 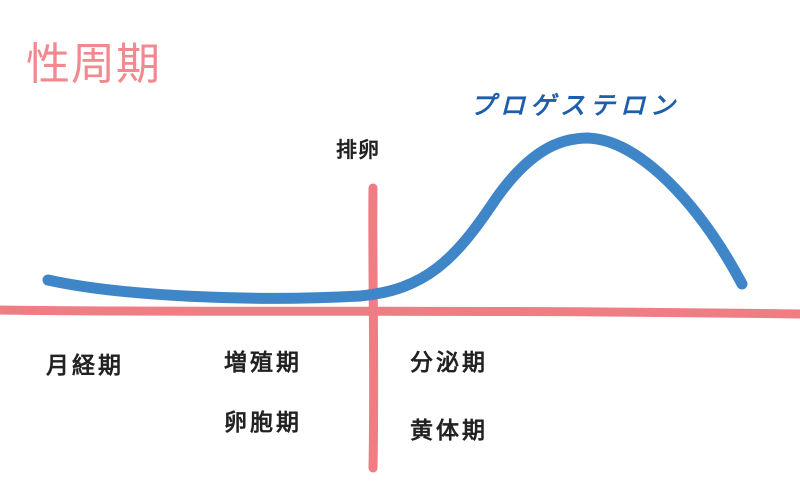 What do you see at coordinates (263, 362) in the screenshot?
I see `phase-label-proliferative: 増殖期` at bounding box center [263, 362].